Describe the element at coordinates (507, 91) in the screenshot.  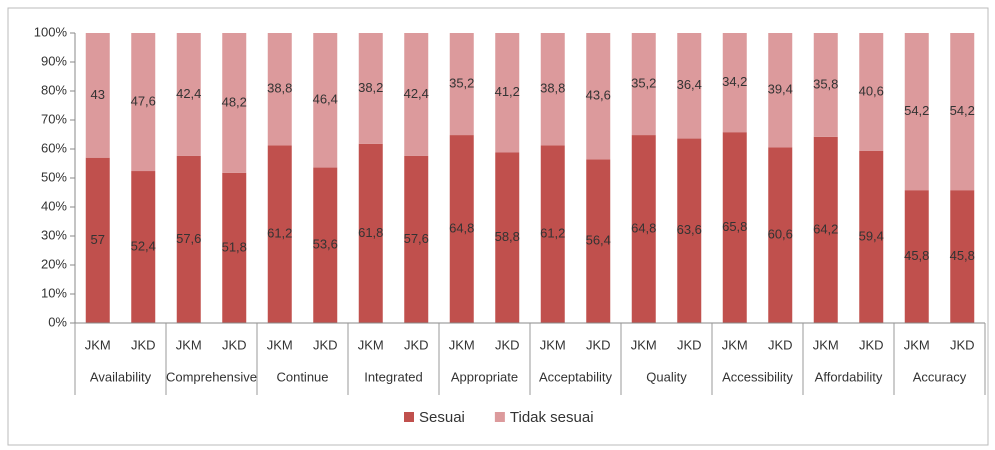
I see `data-label: 41,2` at that location.